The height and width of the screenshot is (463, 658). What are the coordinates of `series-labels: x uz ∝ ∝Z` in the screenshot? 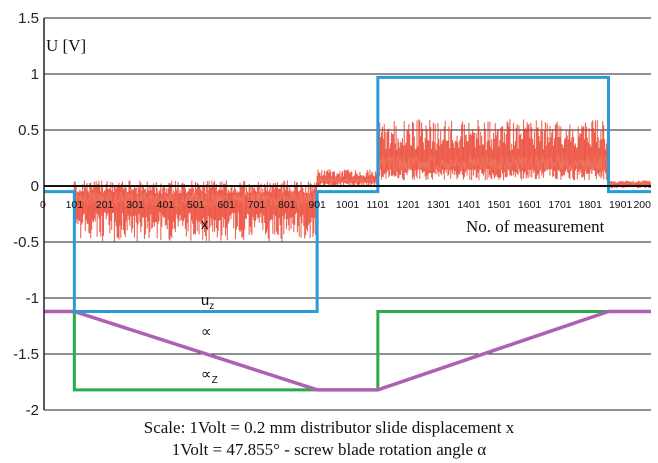 It's located at (209, 301).